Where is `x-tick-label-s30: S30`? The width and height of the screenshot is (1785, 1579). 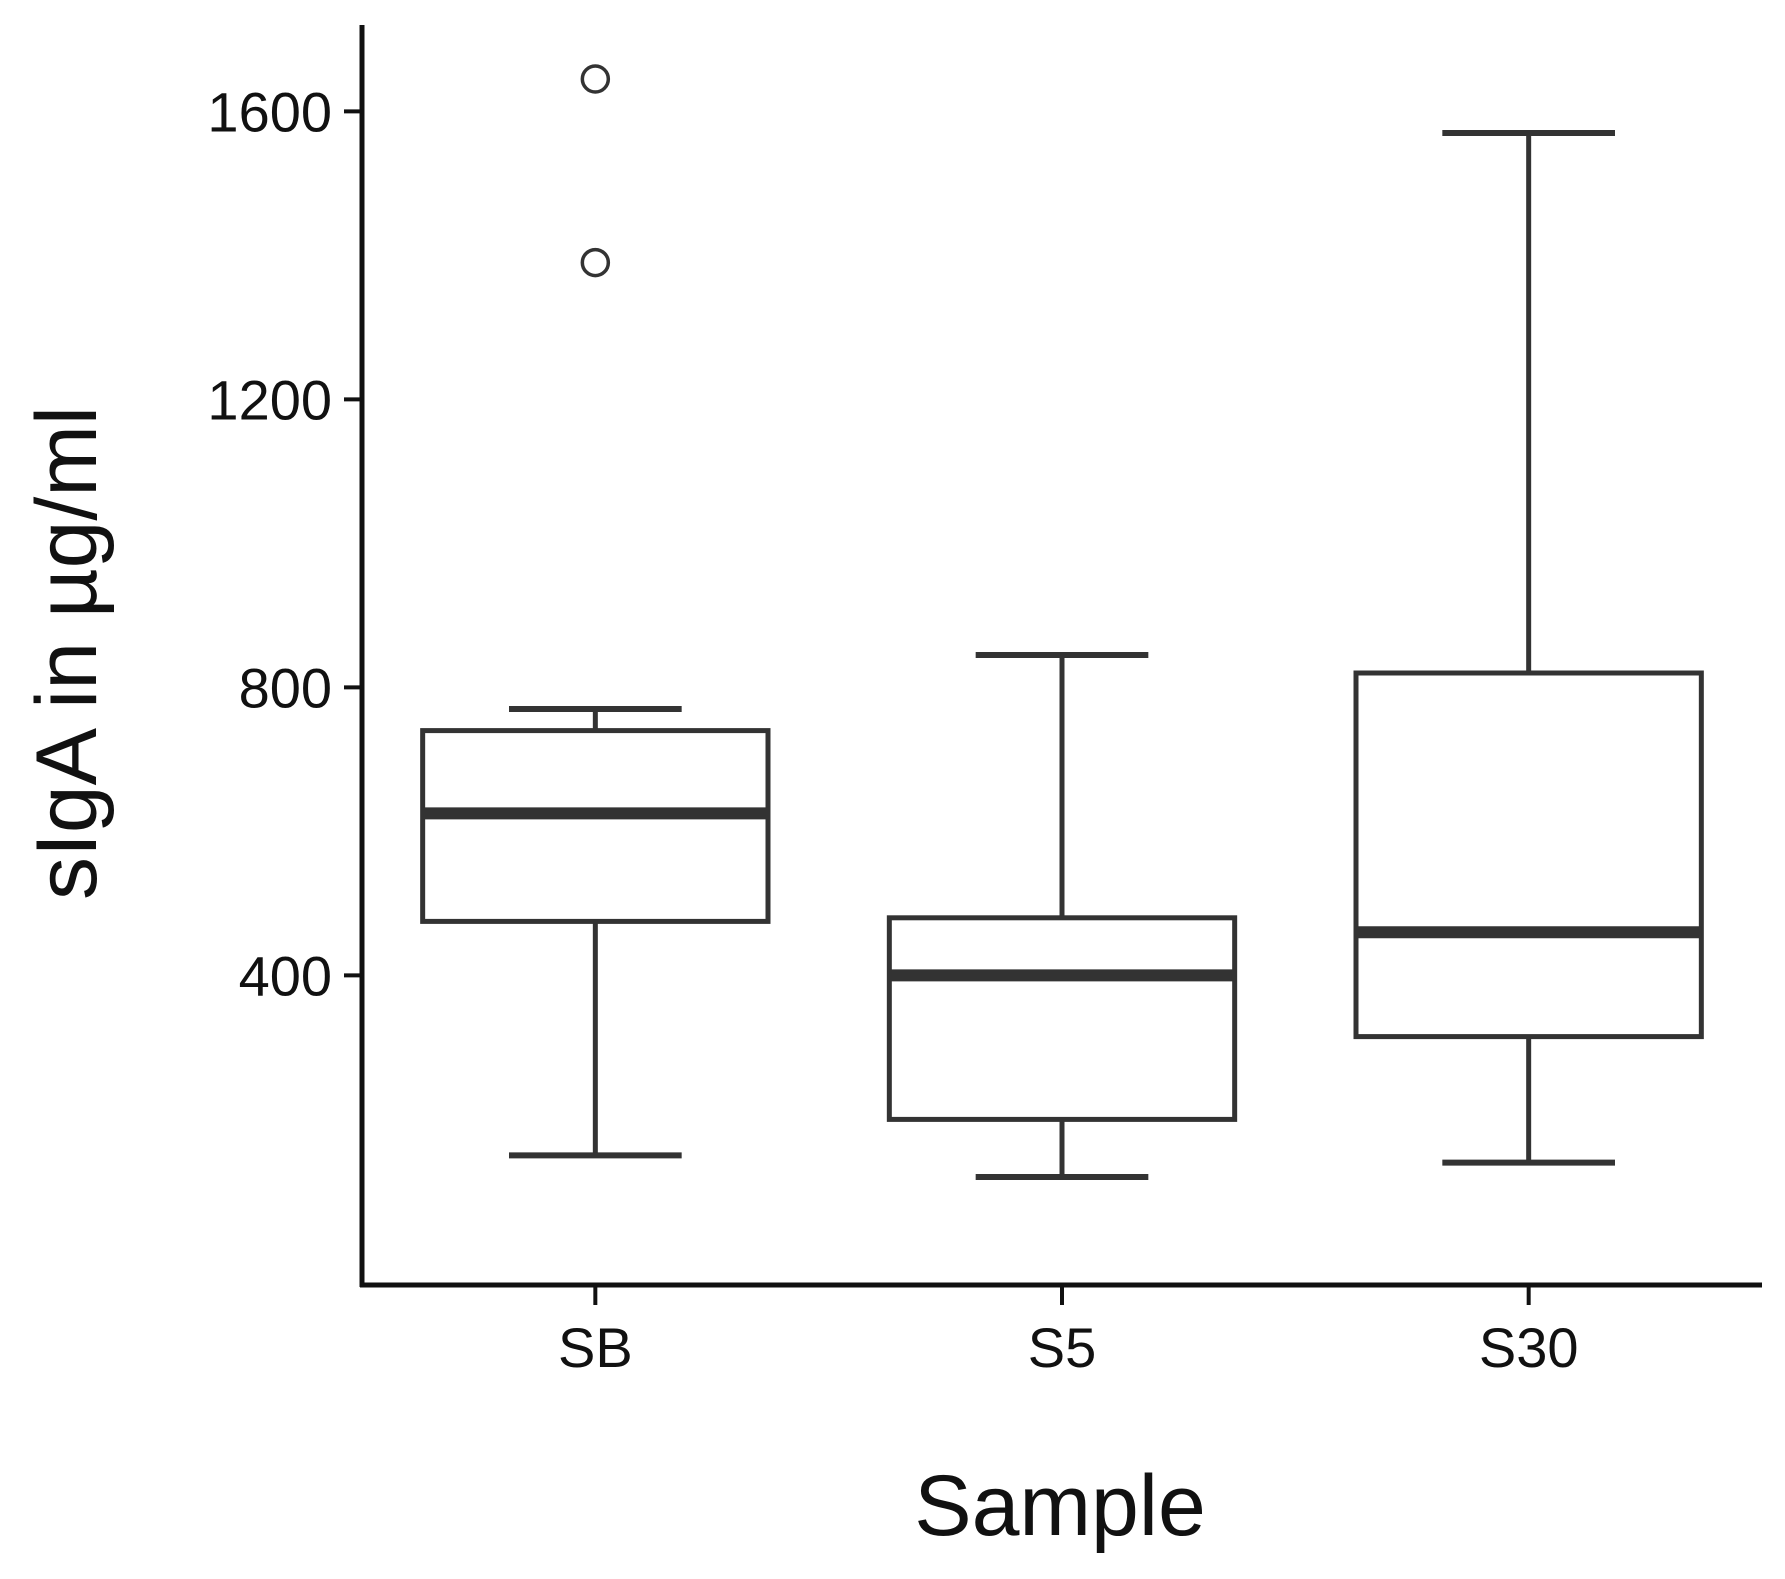
x-tick-label-s30: S30 is located at coordinates (1529, 1347).